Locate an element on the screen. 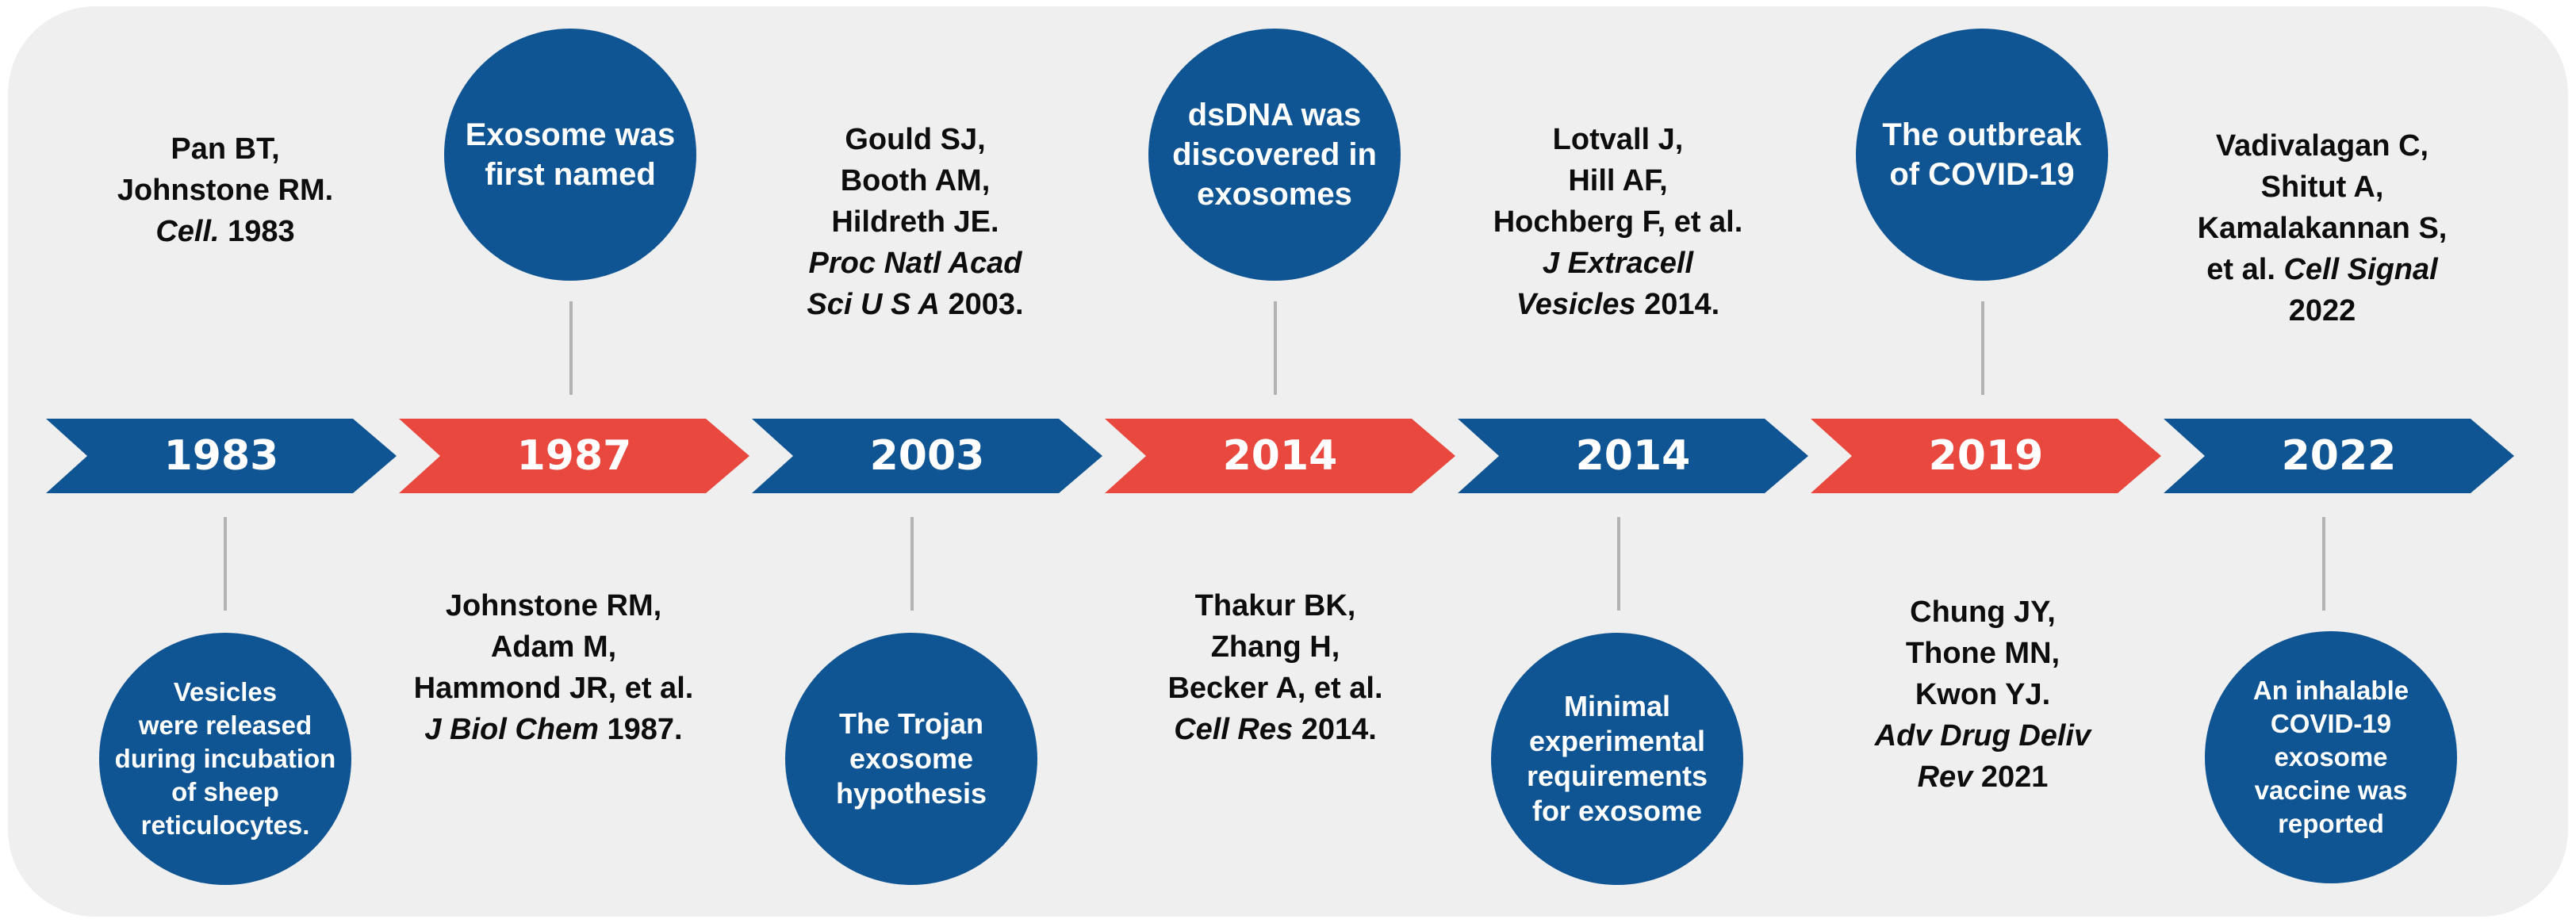 This screenshot has width=2576, height=923. event-line: experimental is located at coordinates (1617, 741).